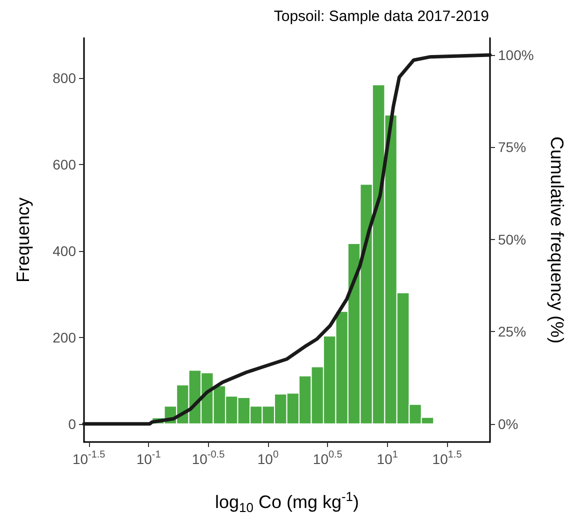 The image size is (582, 519). What do you see at coordinates (64, 164) in the screenshot?
I see `y-tick-label: 600` at bounding box center [64, 164].